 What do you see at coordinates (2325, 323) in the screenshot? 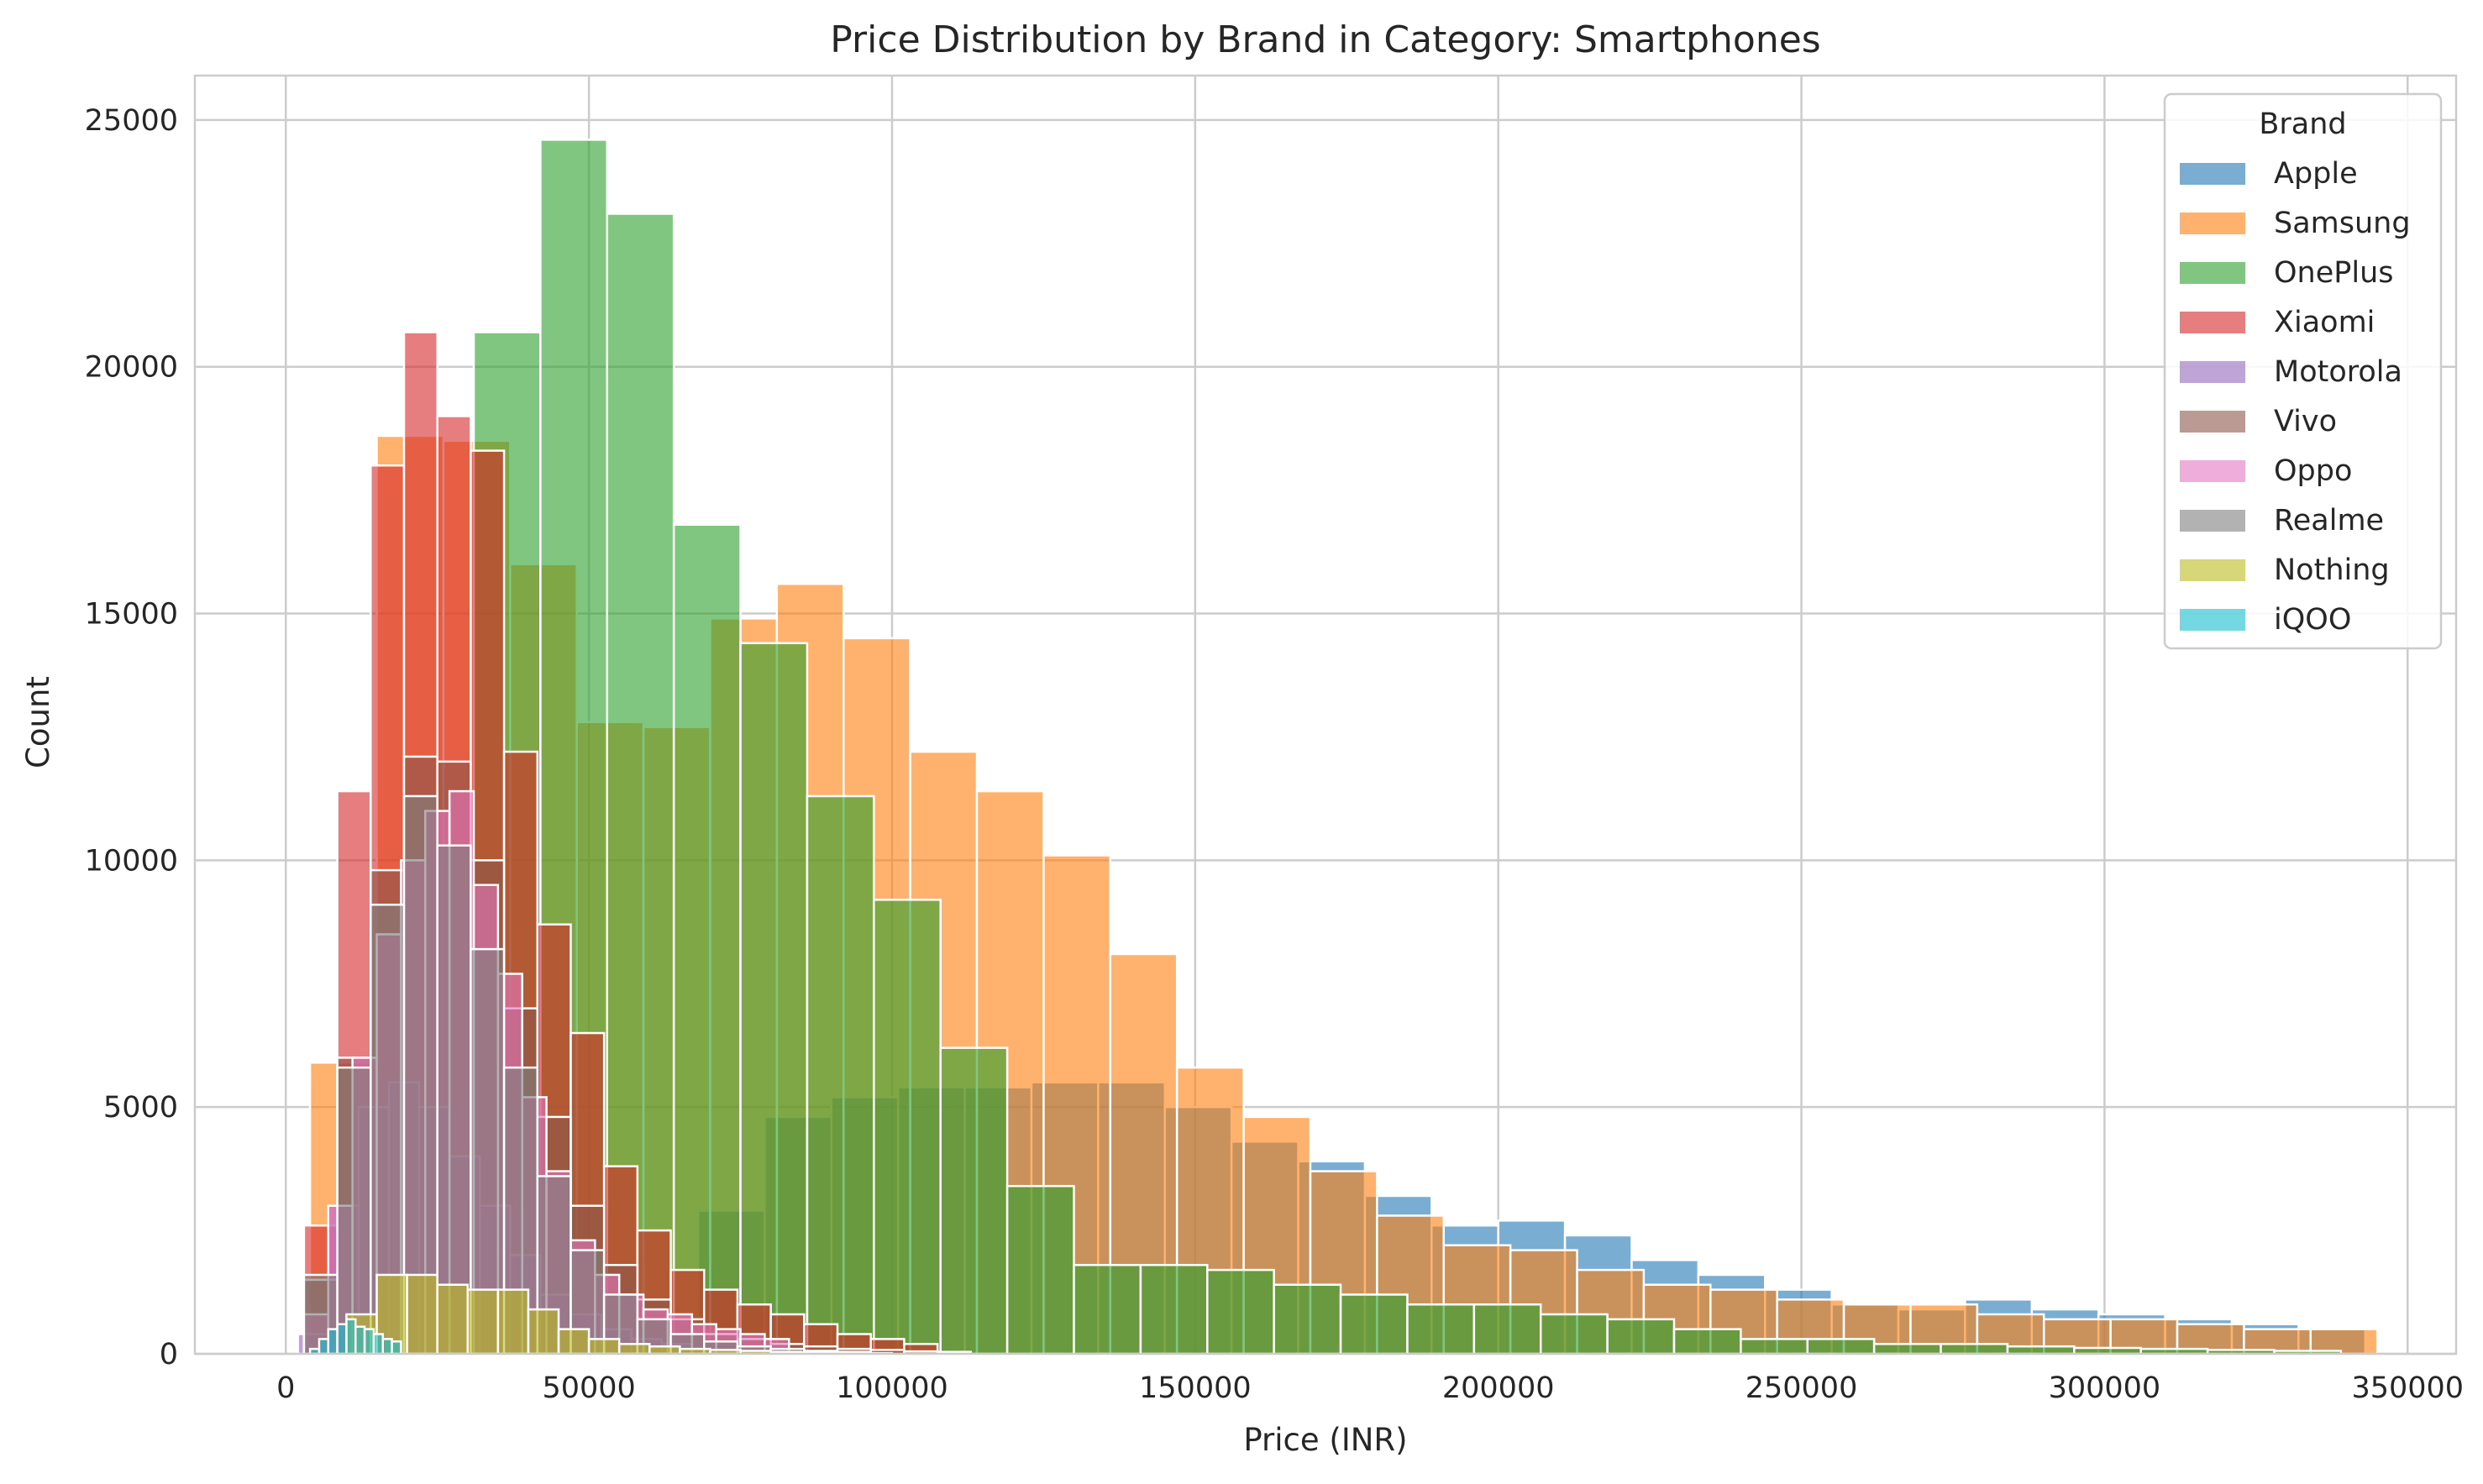
I see `legend-label-xiaomi: Xiaomi` at bounding box center [2325, 323].